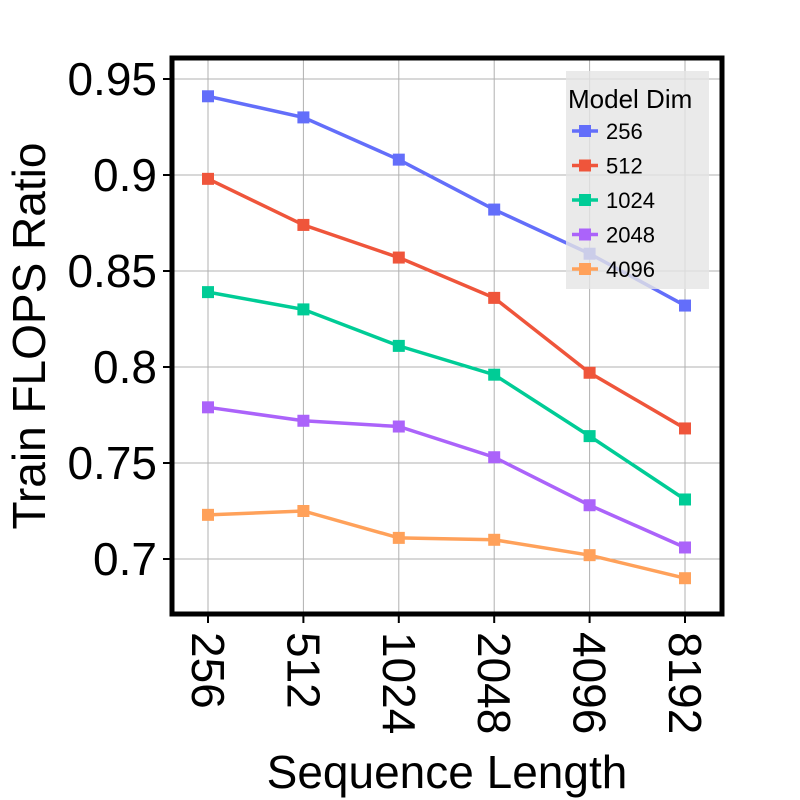 The height and width of the screenshot is (800, 800). I want to click on x-tick-label: 2048, so click(494, 683).